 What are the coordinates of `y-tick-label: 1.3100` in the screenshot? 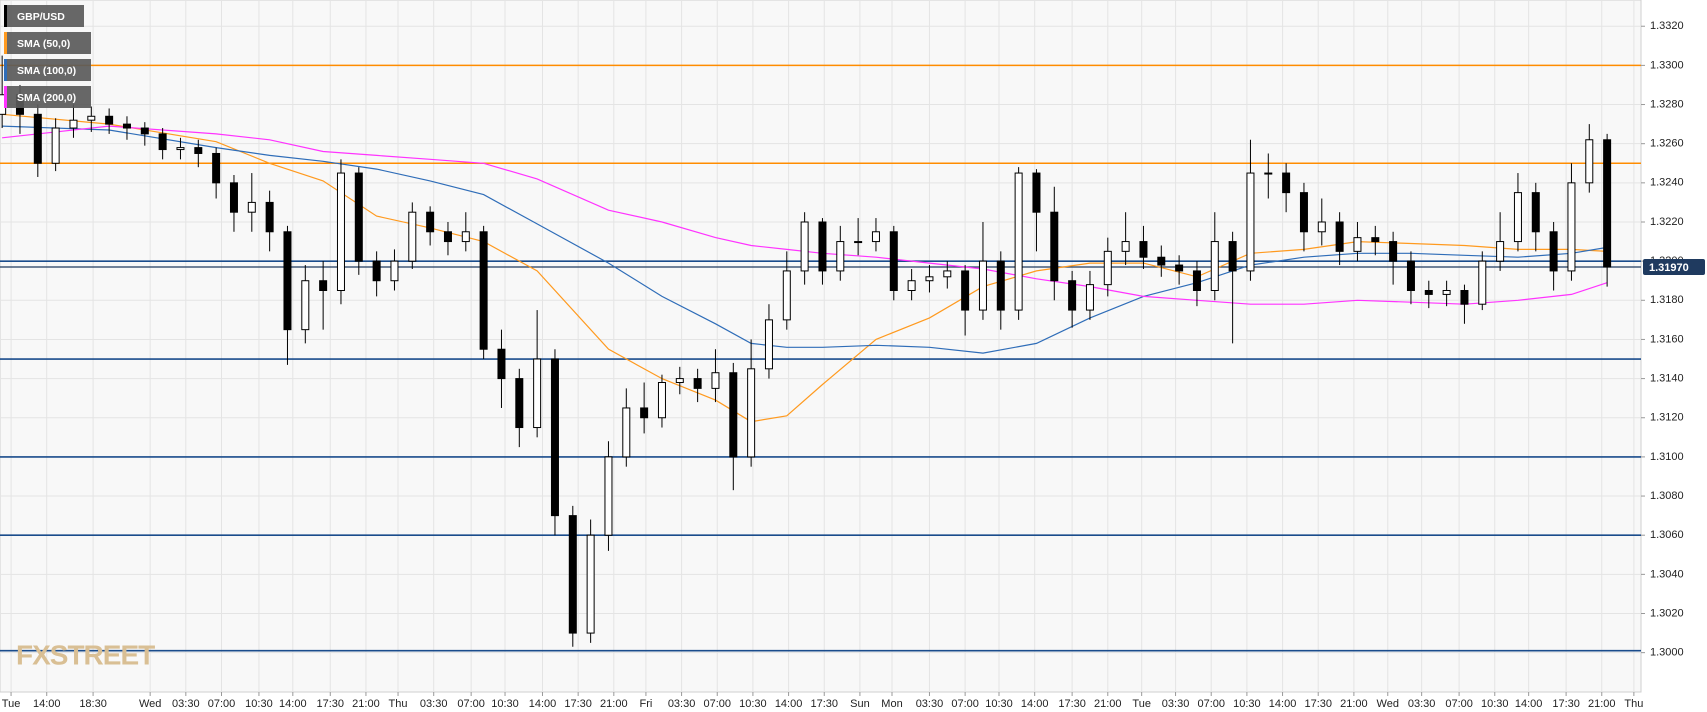 It's located at (1667, 457).